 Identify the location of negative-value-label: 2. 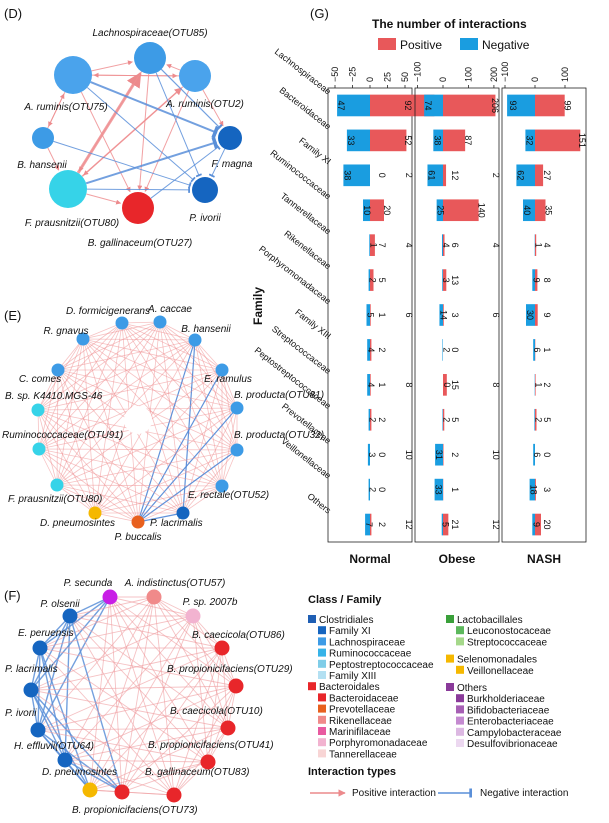
(446, 419).